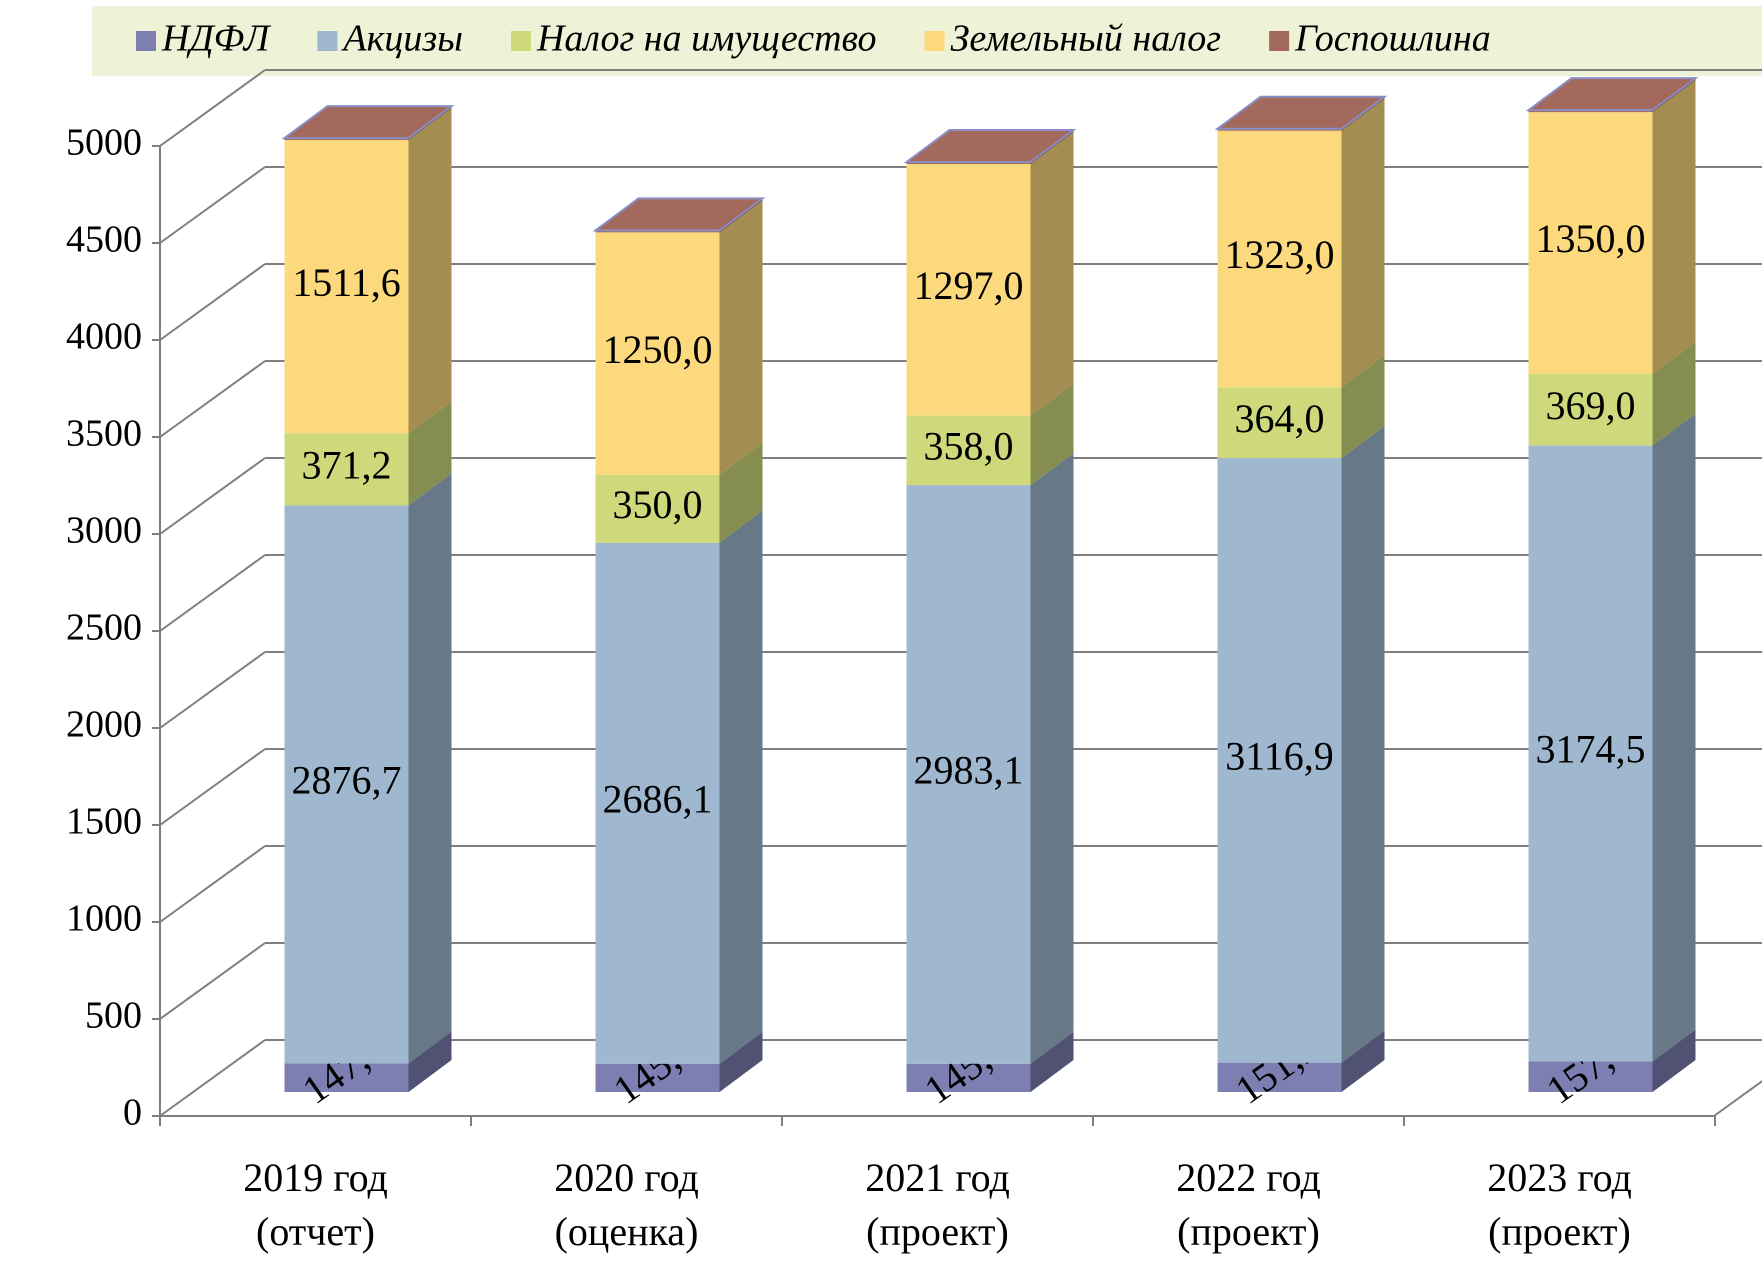 This screenshot has height=1263, width=1762. I want to click on y-tick-label: 3000, so click(104, 531).